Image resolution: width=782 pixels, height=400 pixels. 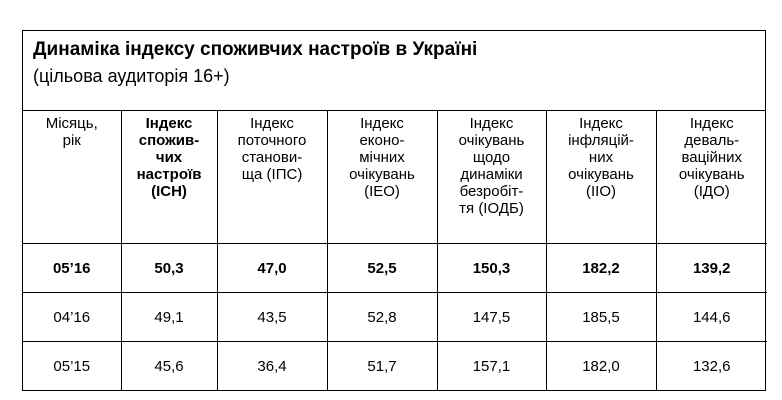 I want to click on header-line: безробіт-, so click(x=491, y=191).